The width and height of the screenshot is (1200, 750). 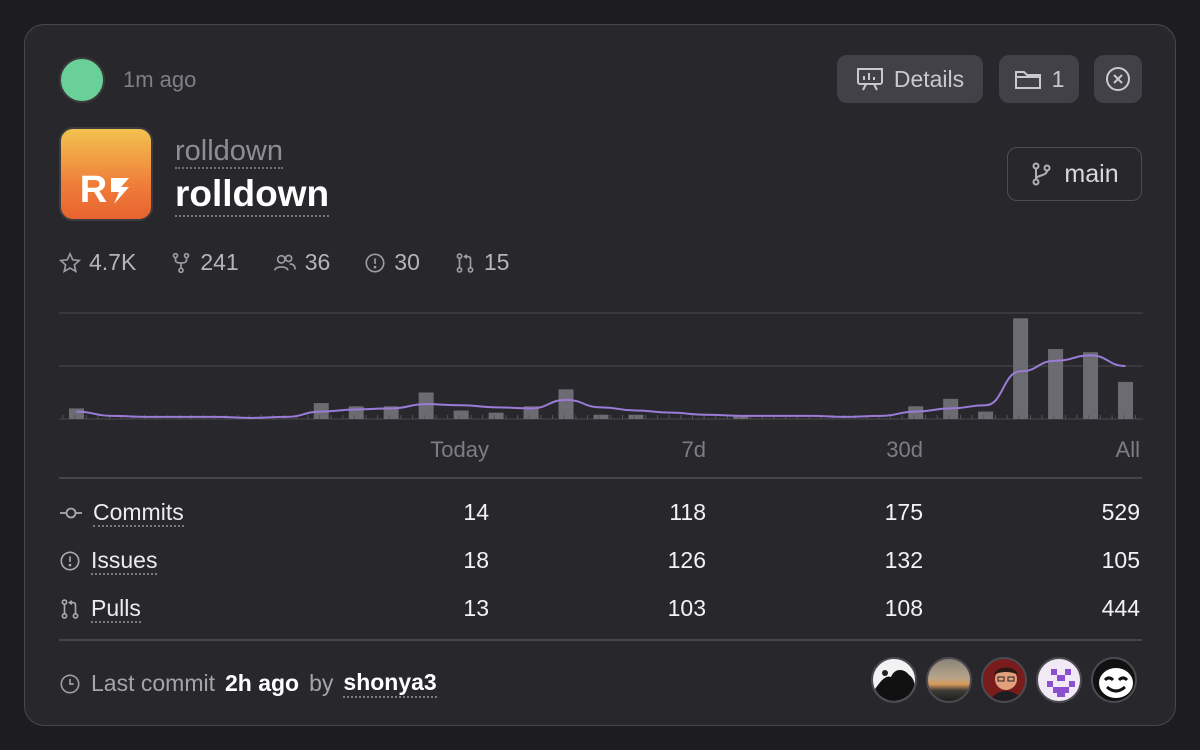 What do you see at coordinates (124, 561) in the screenshot?
I see `issues-label: Issues` at bounding box center [124, 561].